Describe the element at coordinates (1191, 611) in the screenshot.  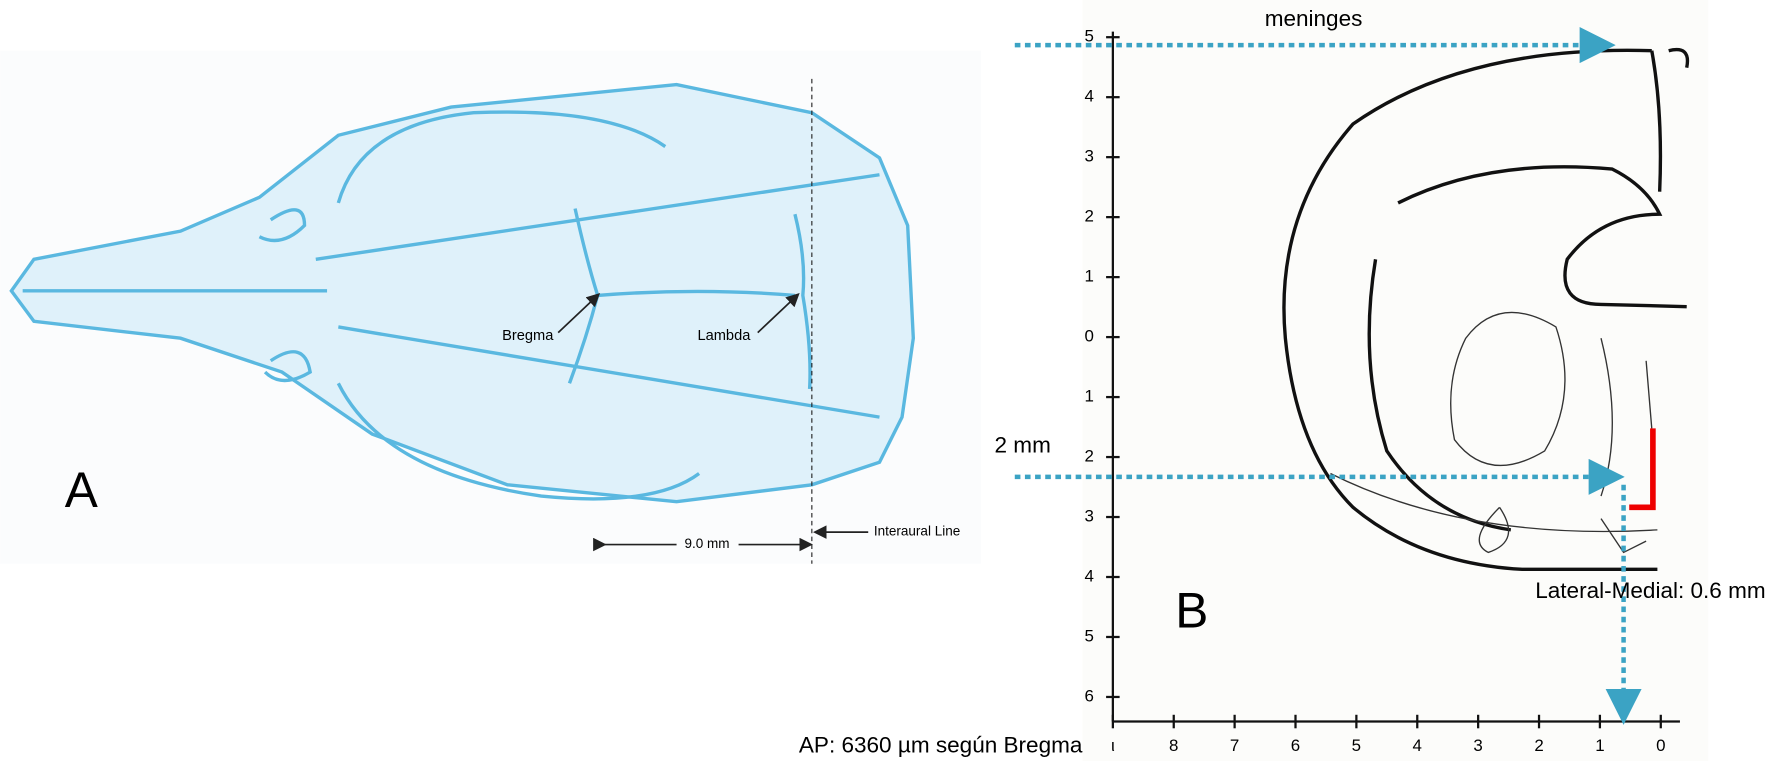
I see `panel-letter: B` at that location.